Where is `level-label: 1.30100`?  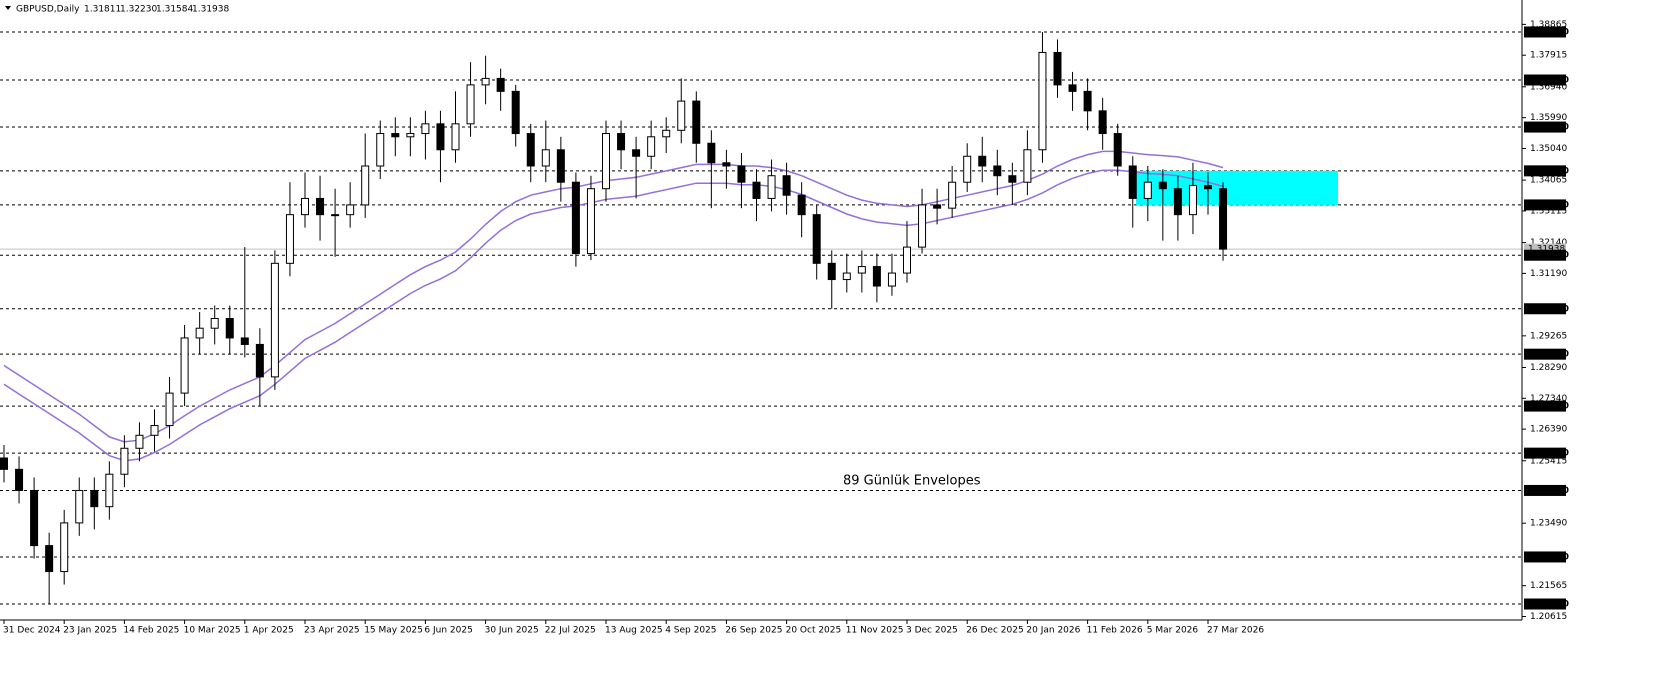
level-label: 1.30100 is located at coordinates (1548, 309).